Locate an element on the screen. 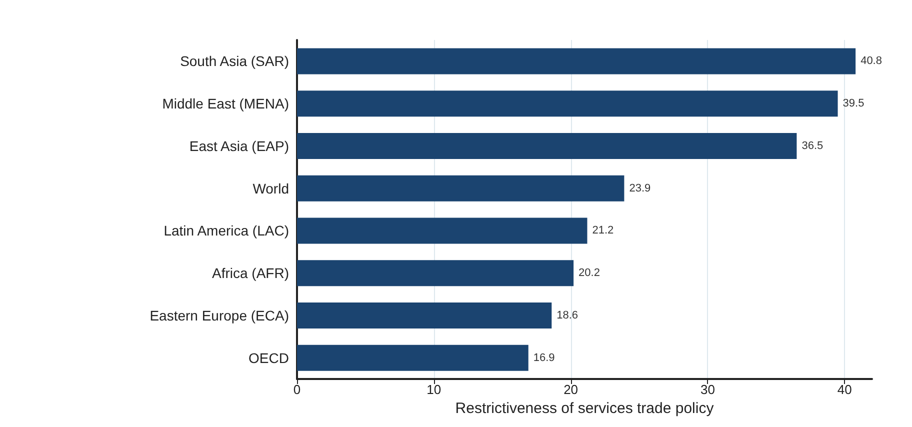  y-tick-label: East Asia (EAP) is located at coordinates (239, 146).